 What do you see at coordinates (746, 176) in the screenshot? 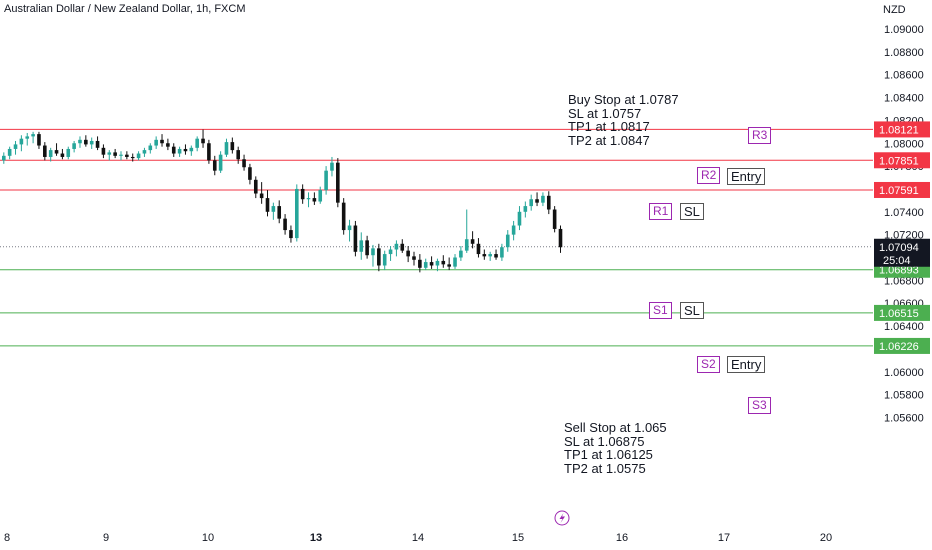
I see `r2-entry-tag: Entry` at bounding box center [746, 176].